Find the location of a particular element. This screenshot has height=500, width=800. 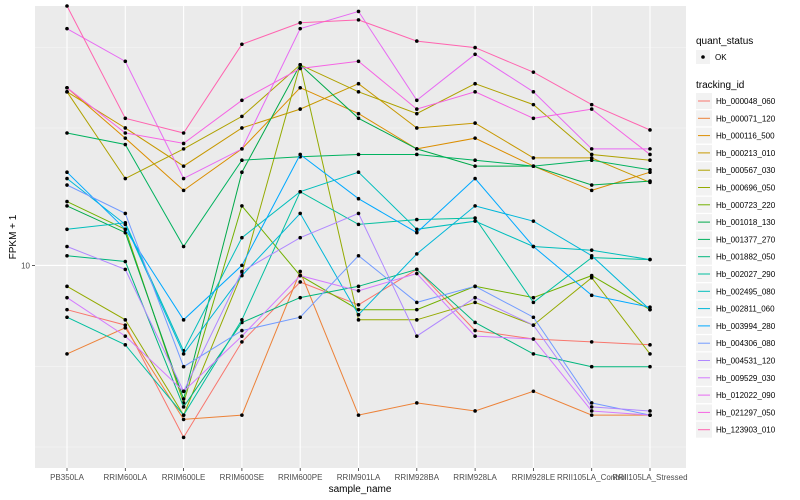

color-legend-label: Hb_001882_050 is located at coordinates (746, 257).